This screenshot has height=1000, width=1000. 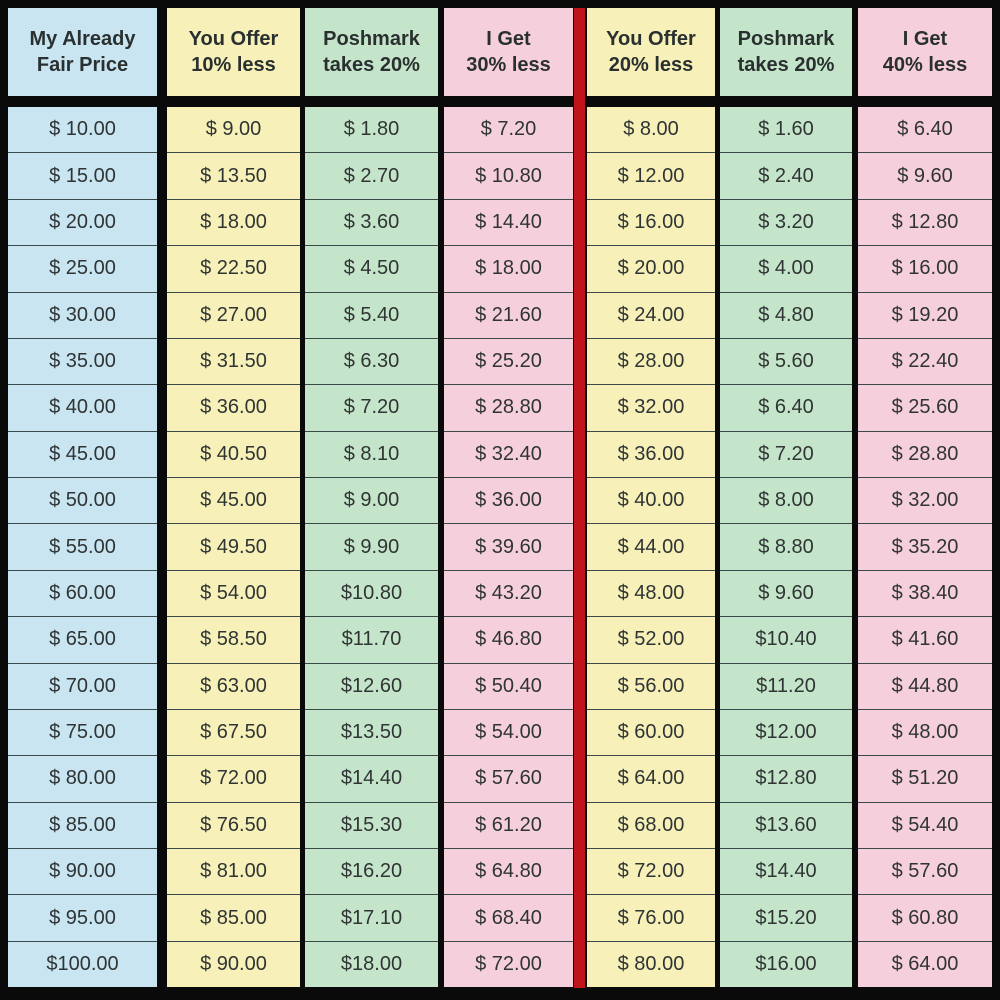 I want to click on table-cell: $ 25.60, so click(x=925, y=408).